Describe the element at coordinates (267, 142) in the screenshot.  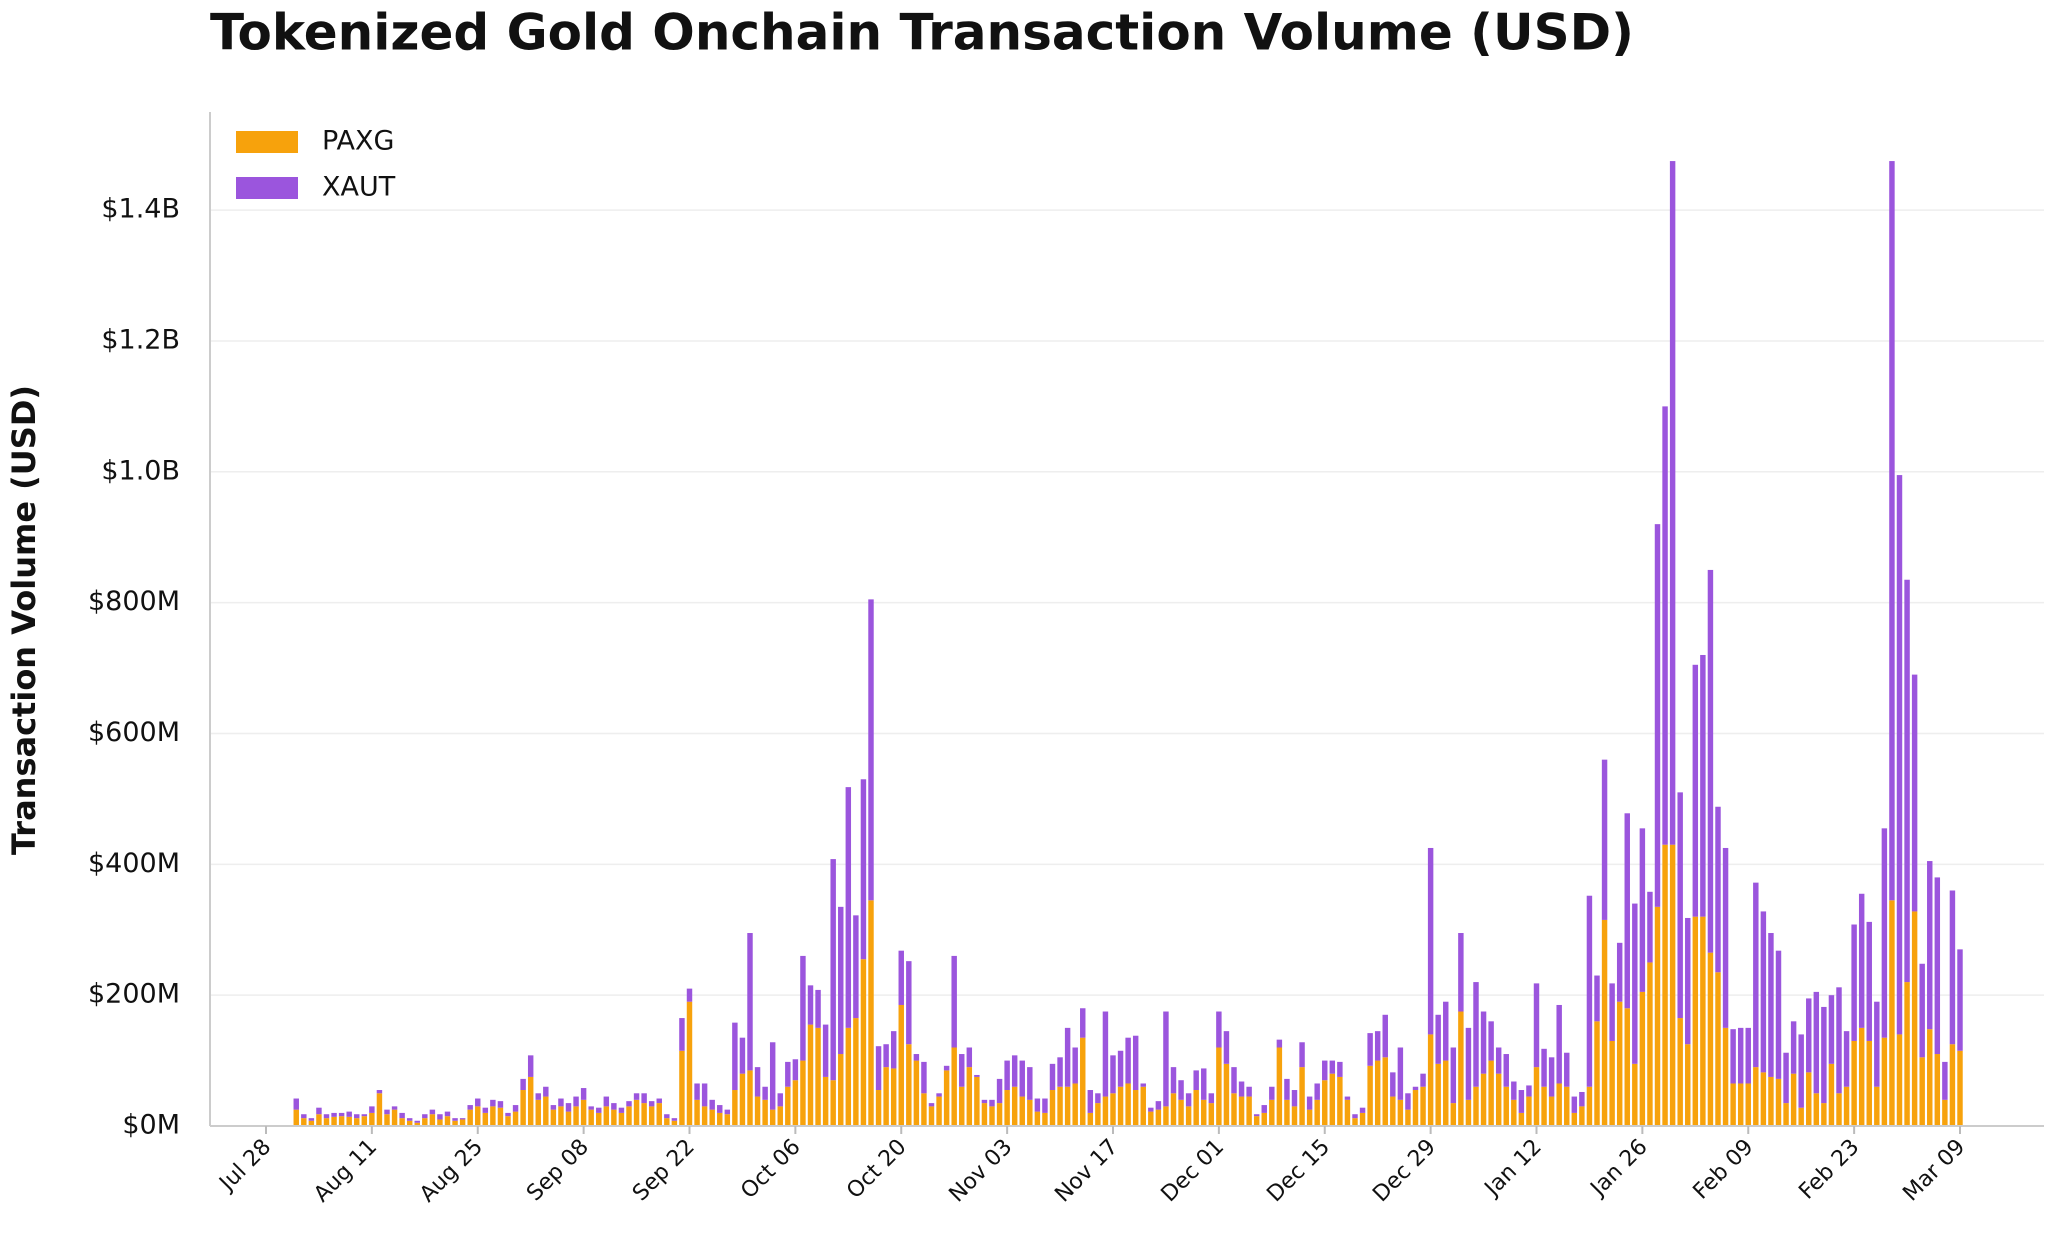
I see `legend-swatch` at that location.